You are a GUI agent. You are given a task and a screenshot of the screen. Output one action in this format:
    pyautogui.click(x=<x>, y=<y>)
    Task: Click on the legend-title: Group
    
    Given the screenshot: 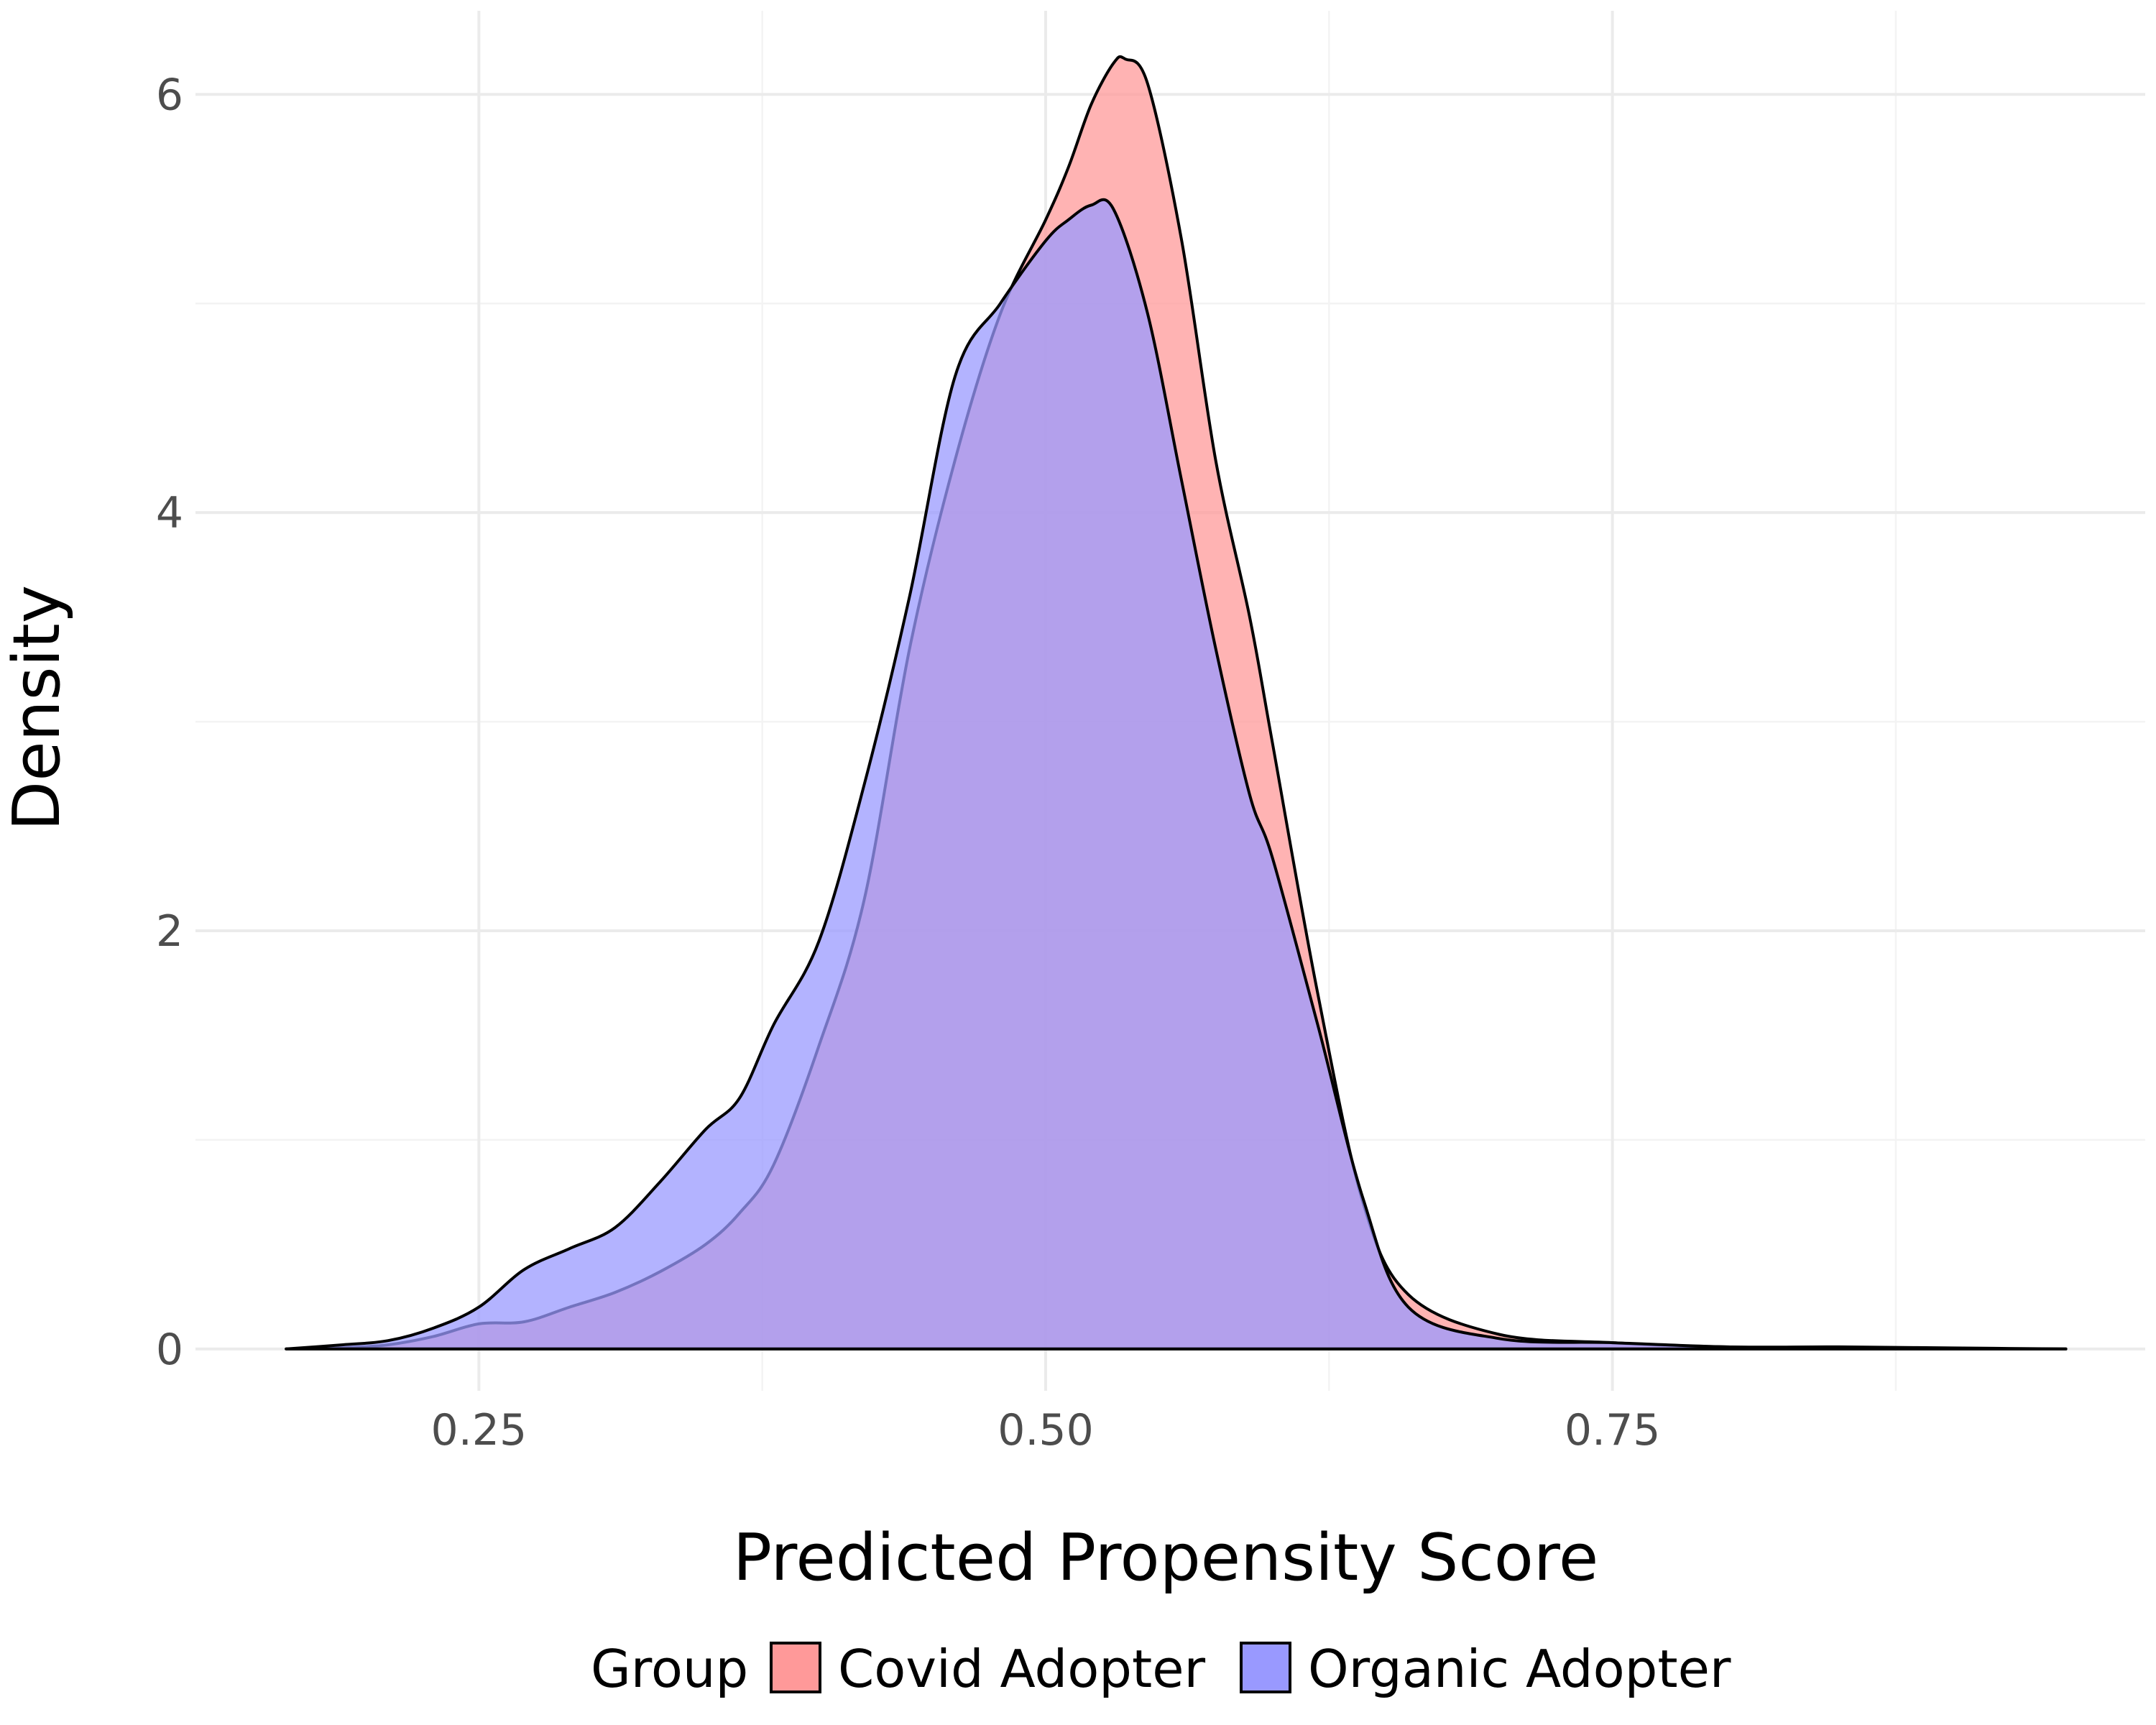 What is the action you would take?
    pyautogui.click(x=669, y=1669)
    